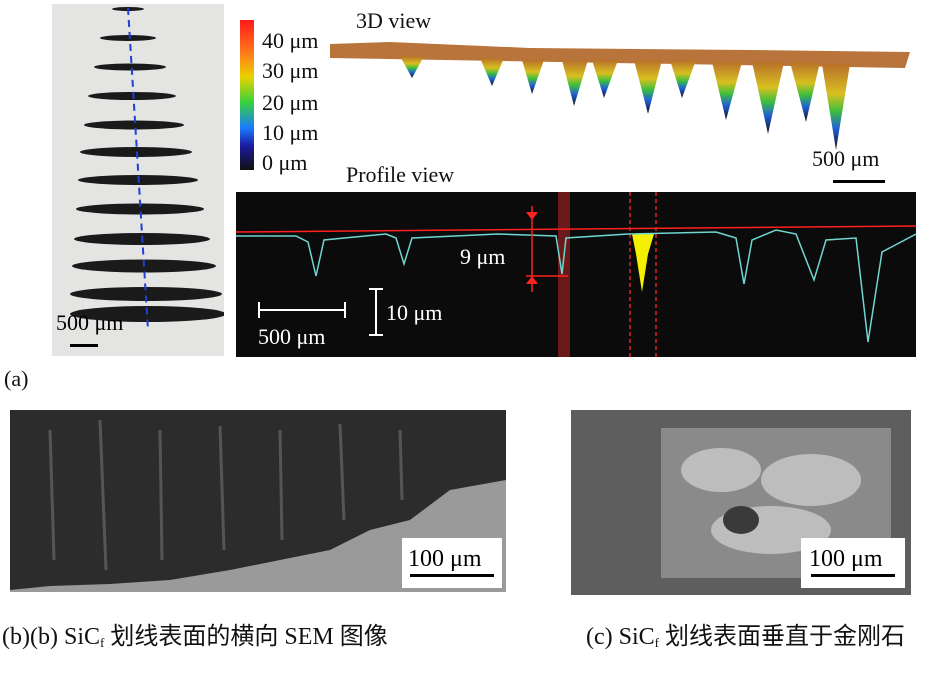  I want to click on sem-c-scale-label: 100 μm, so click(846, 559).